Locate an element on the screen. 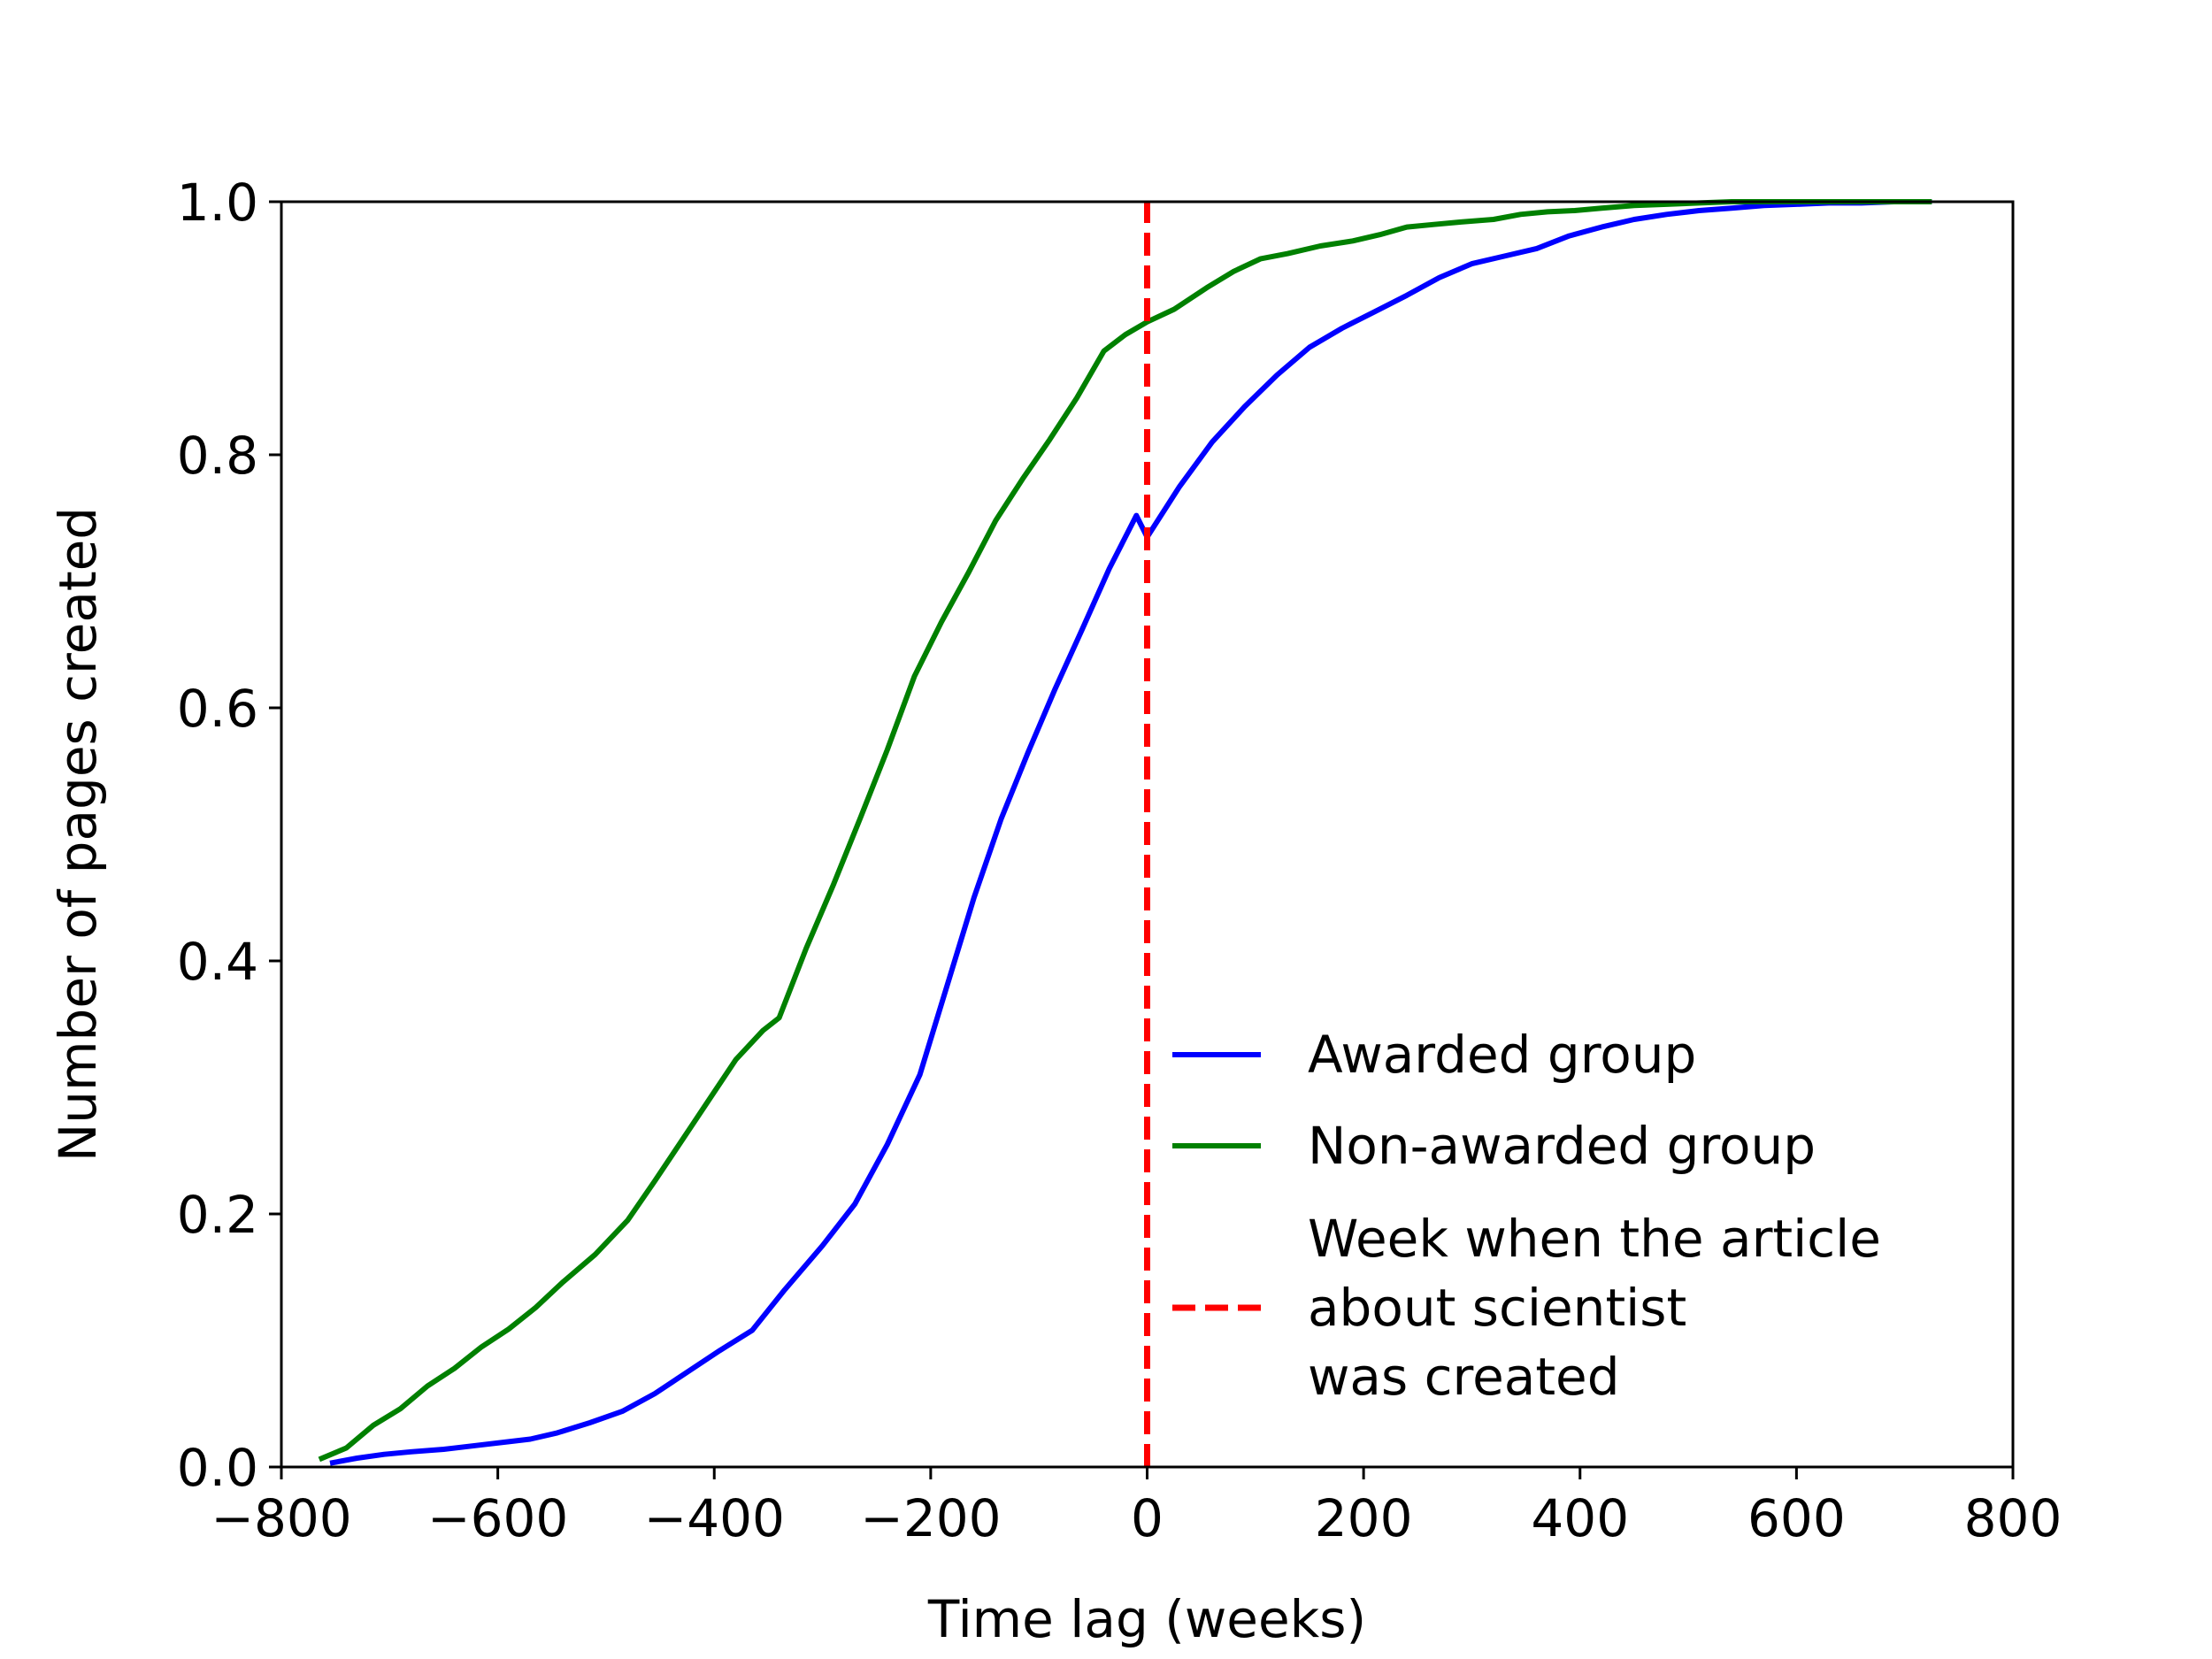 The width and height of the screenshot is (2212, 1659). y-tick-label: 0.8 is located at coordinates (218, 456).